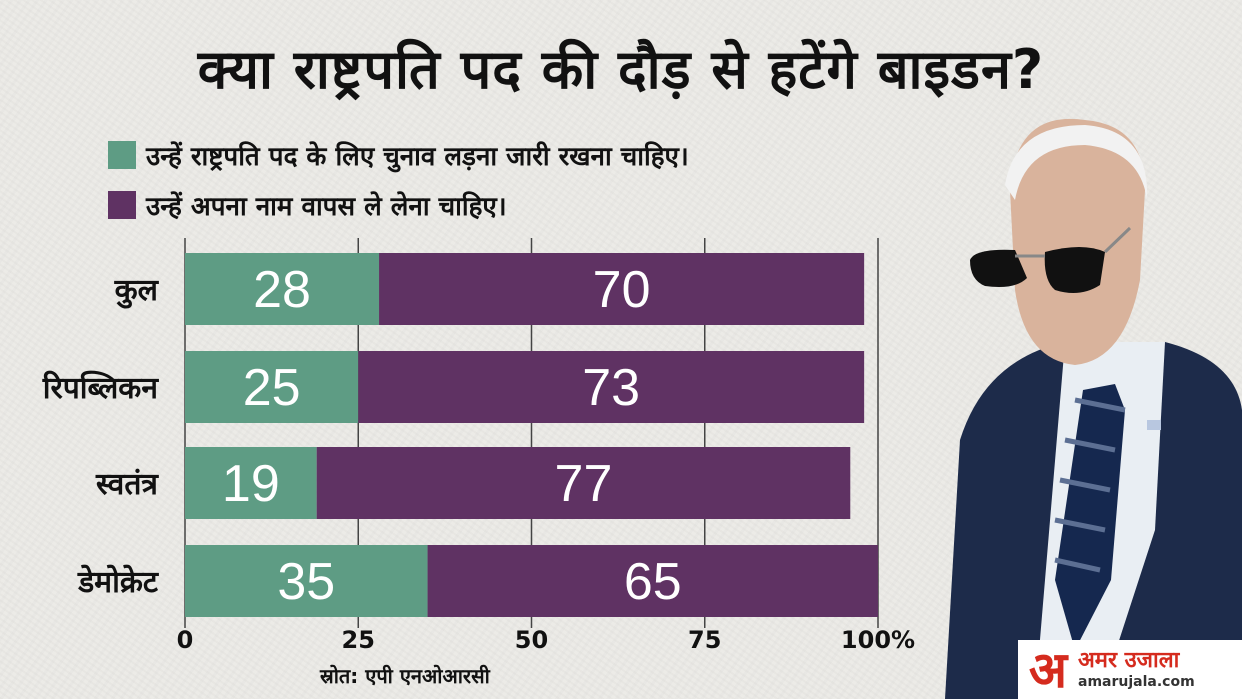 Image resolution: width=1242 pixels, height=699 pixels. What do you see at coordinates (326, 207) in the screenshot?
I see `legend-label-withdraw: उन्हें अपना नाम वापस ले लेना चाहिए।` at bounding box center [326, 207].